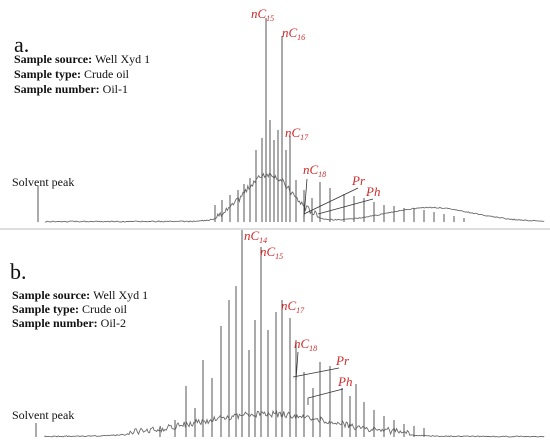  Describe the element at coordinates (345, 206) in the screenshot. I see `panel-a-leader-ph` at that location.